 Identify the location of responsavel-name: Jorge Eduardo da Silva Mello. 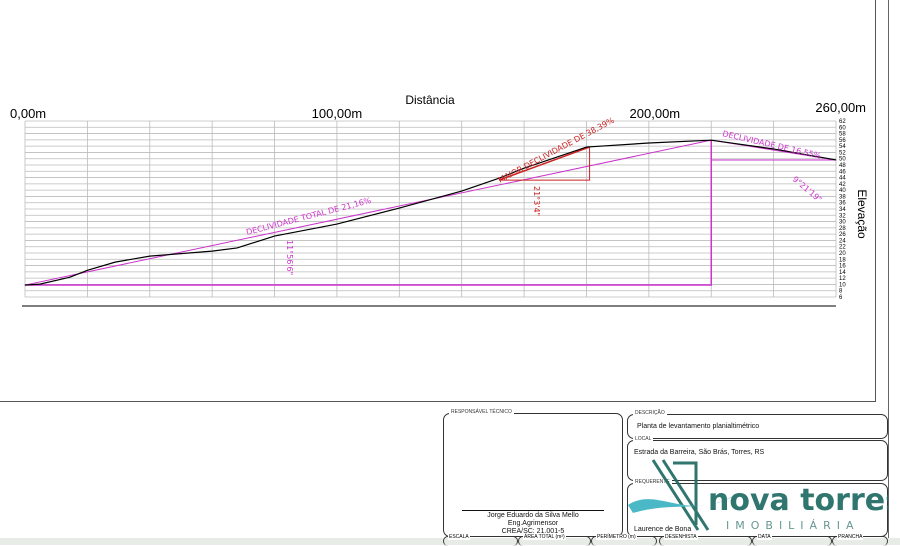
(533, 515).